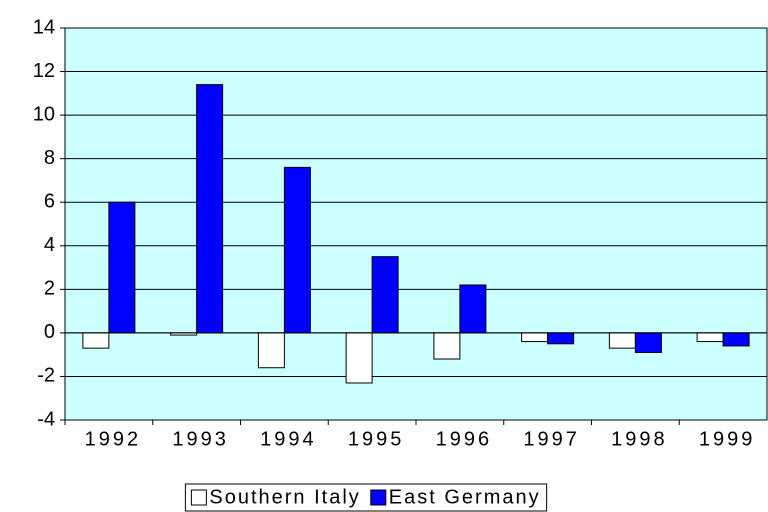 This screenshot has height=512, width=768. What do you see at coordinates (44, 27) in the screenshot?
I see `y-tick-label: 14` at bounding box center [44, 27].